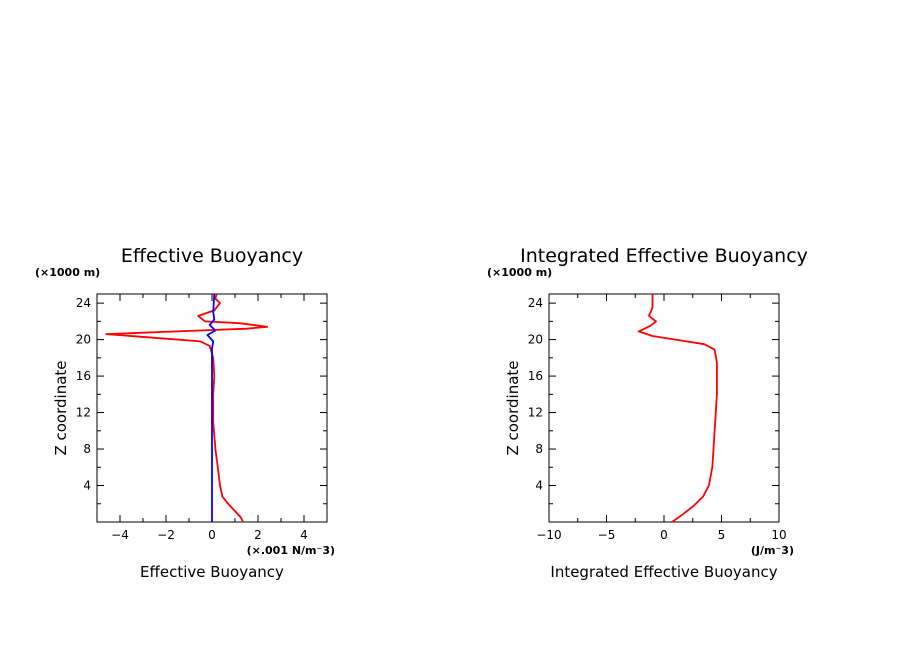 The height and width of the screenshot is (654, 904). Describe the element at coordinates (664, 256) in the screenshot. I see `chart-title: Integrated Effective Buoyancy` at that location.